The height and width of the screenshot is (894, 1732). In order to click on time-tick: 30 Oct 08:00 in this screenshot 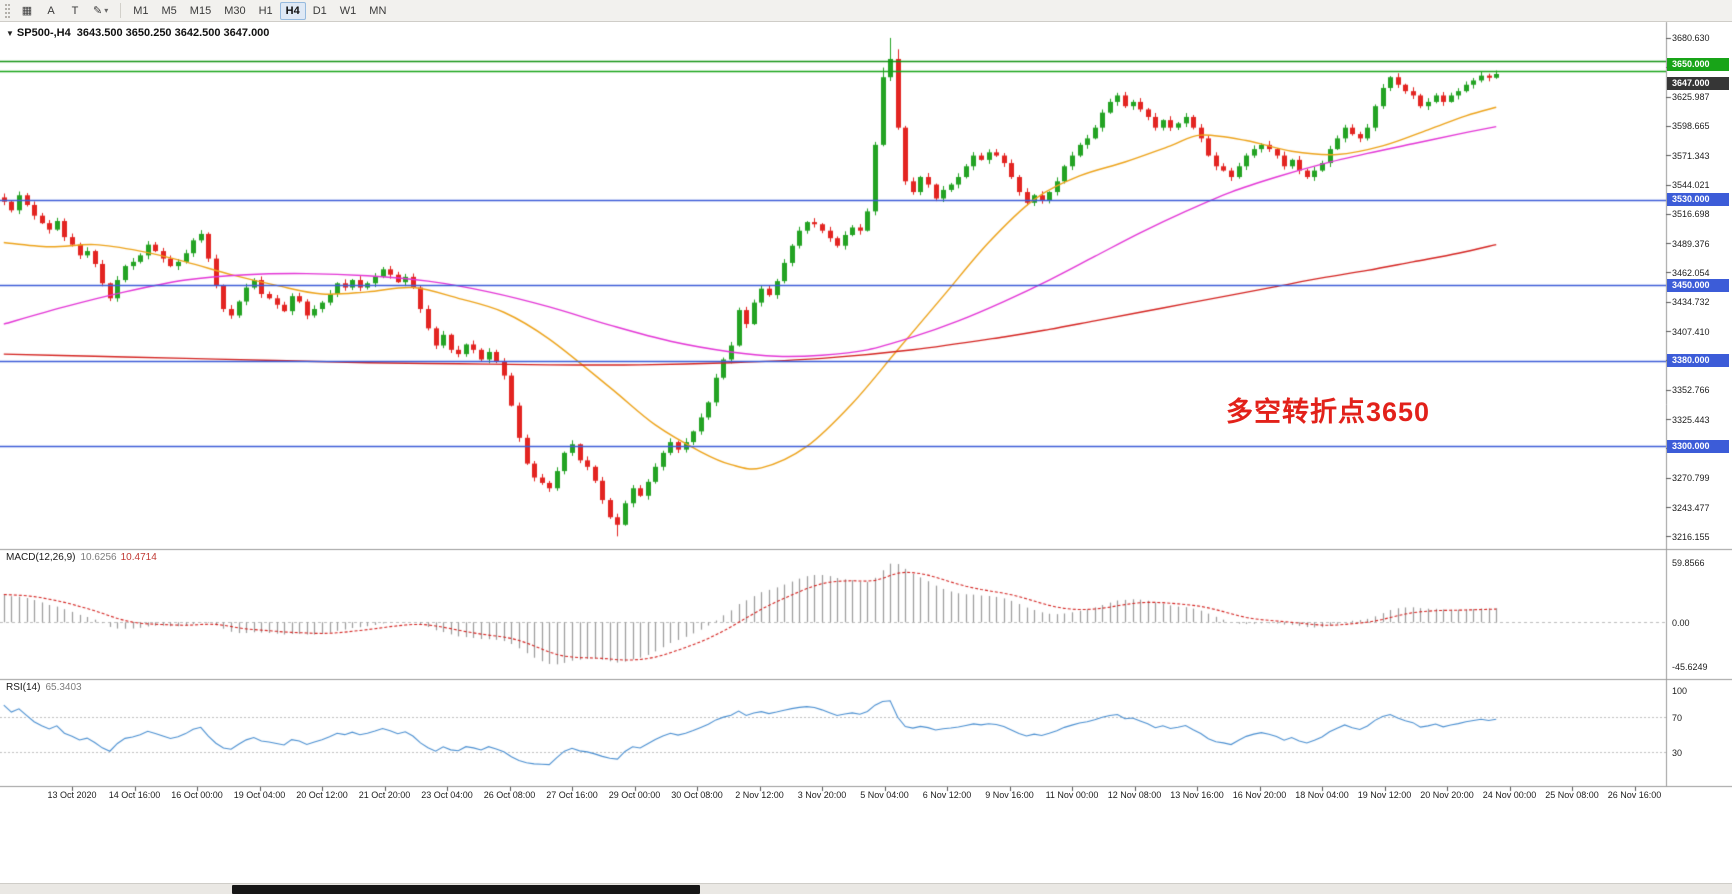, I will do `click(697, 795)`.